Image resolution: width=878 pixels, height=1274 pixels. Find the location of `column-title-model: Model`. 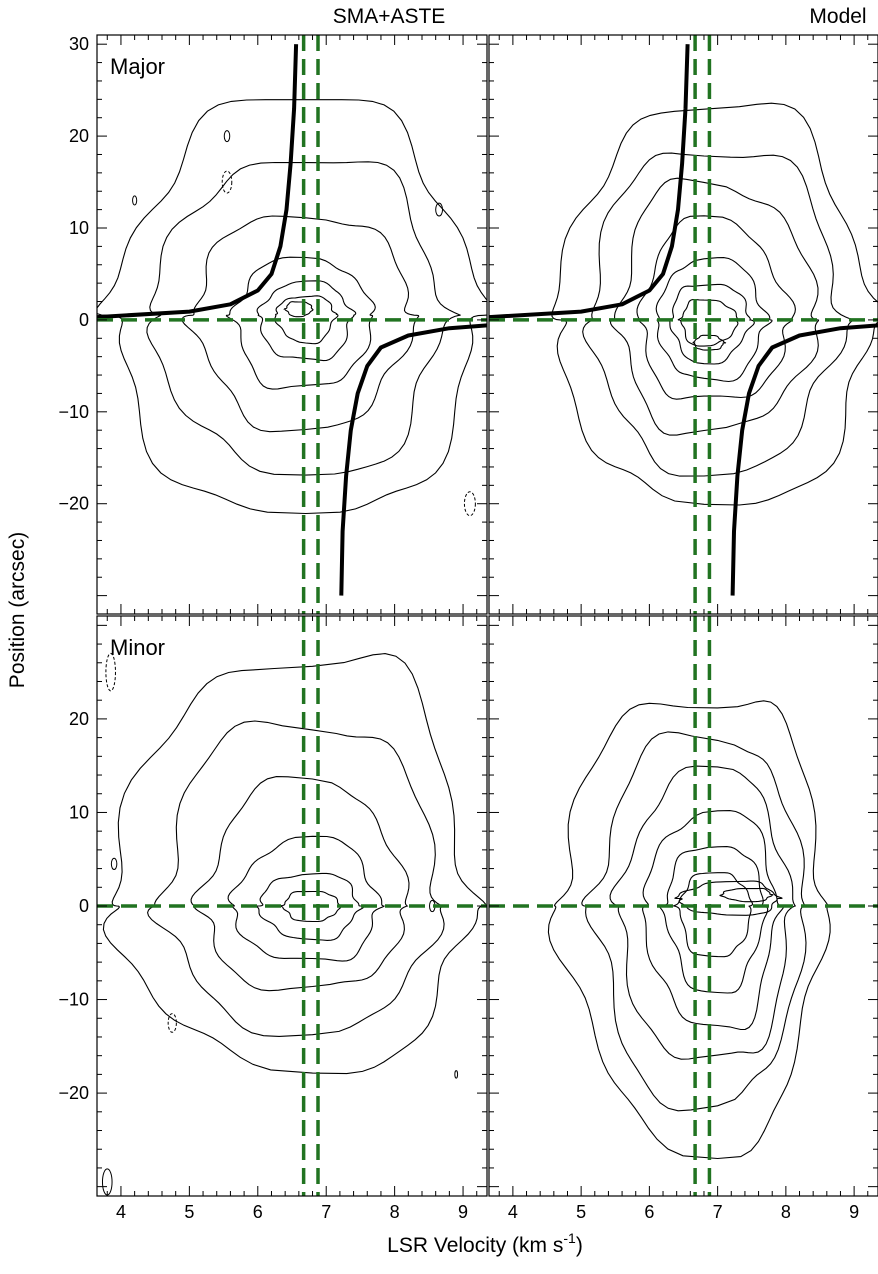

column-title-model: Model is located at coordinates (837, 16).